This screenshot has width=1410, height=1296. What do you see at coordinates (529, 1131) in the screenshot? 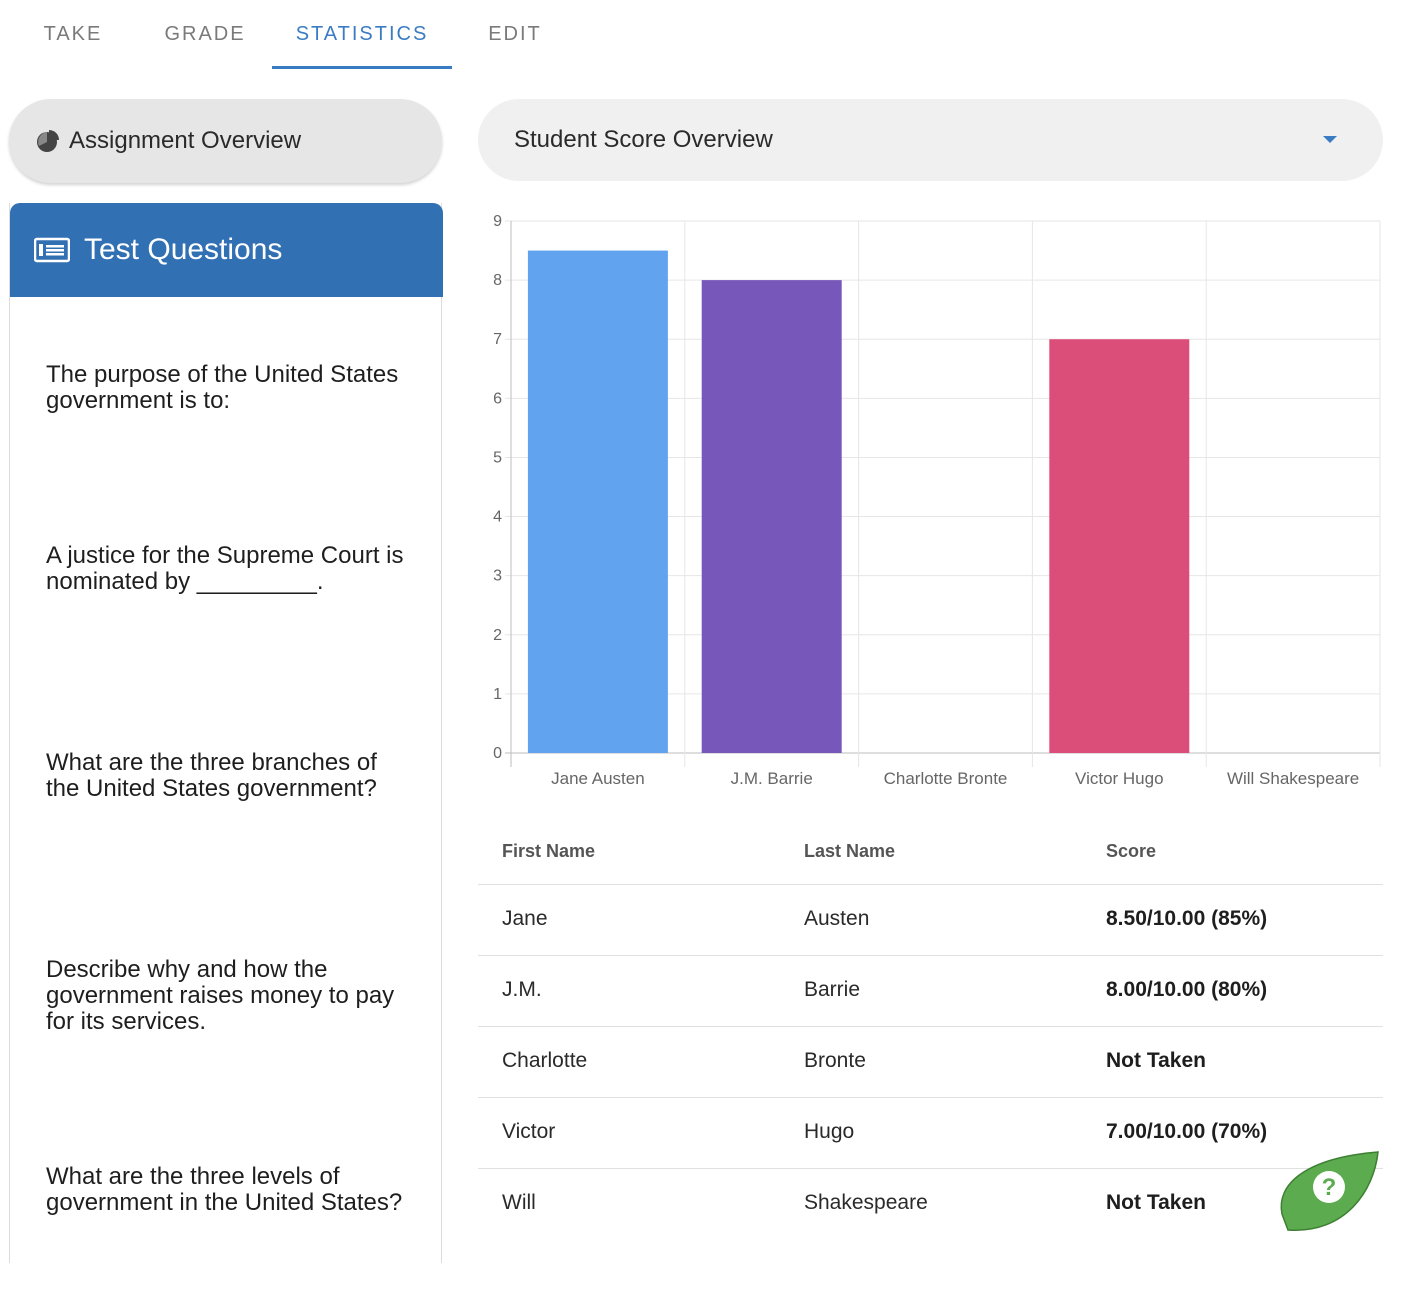
I see `first-name-cell: Victor` at bounding box center [529, 1131].